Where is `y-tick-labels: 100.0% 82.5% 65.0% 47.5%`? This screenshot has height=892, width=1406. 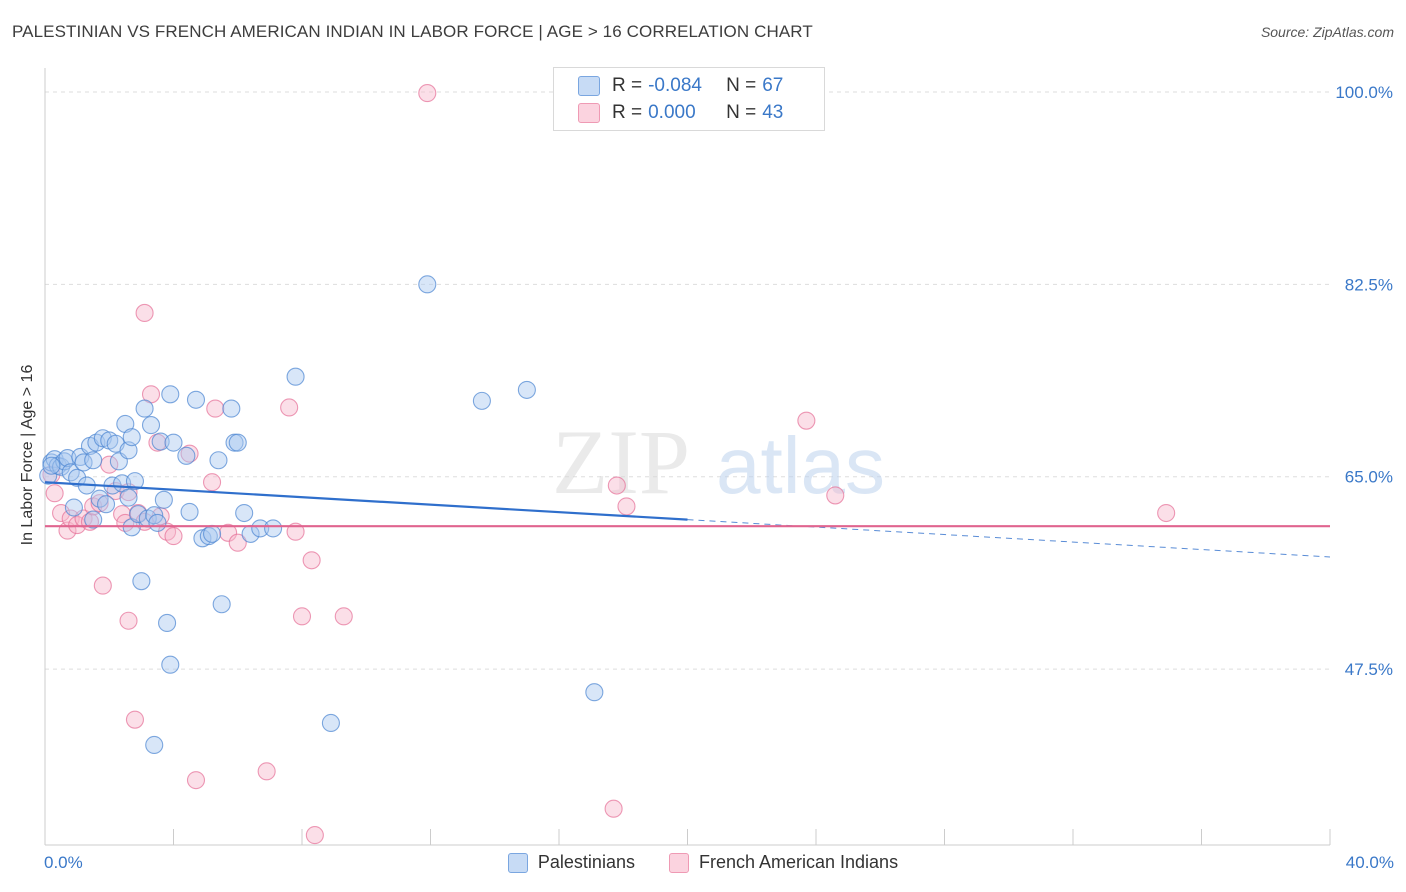 y-tick-labels: 100.0% 82.5% 65.0% 47.5% is located at coordinates (1364, 381).